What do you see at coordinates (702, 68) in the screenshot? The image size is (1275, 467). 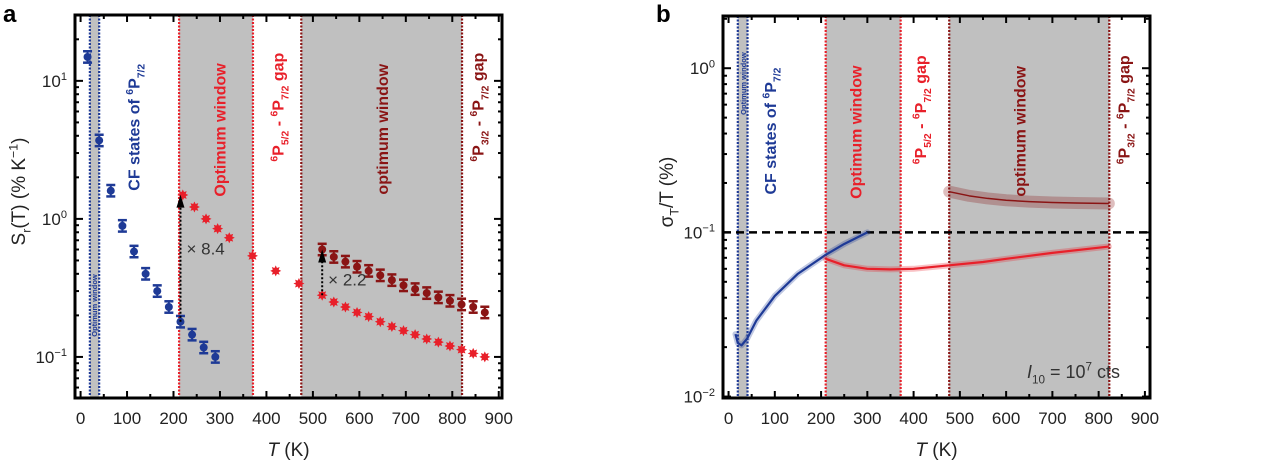 I see `y-tick-label: 10⁰` at bounding box center [702, 68].